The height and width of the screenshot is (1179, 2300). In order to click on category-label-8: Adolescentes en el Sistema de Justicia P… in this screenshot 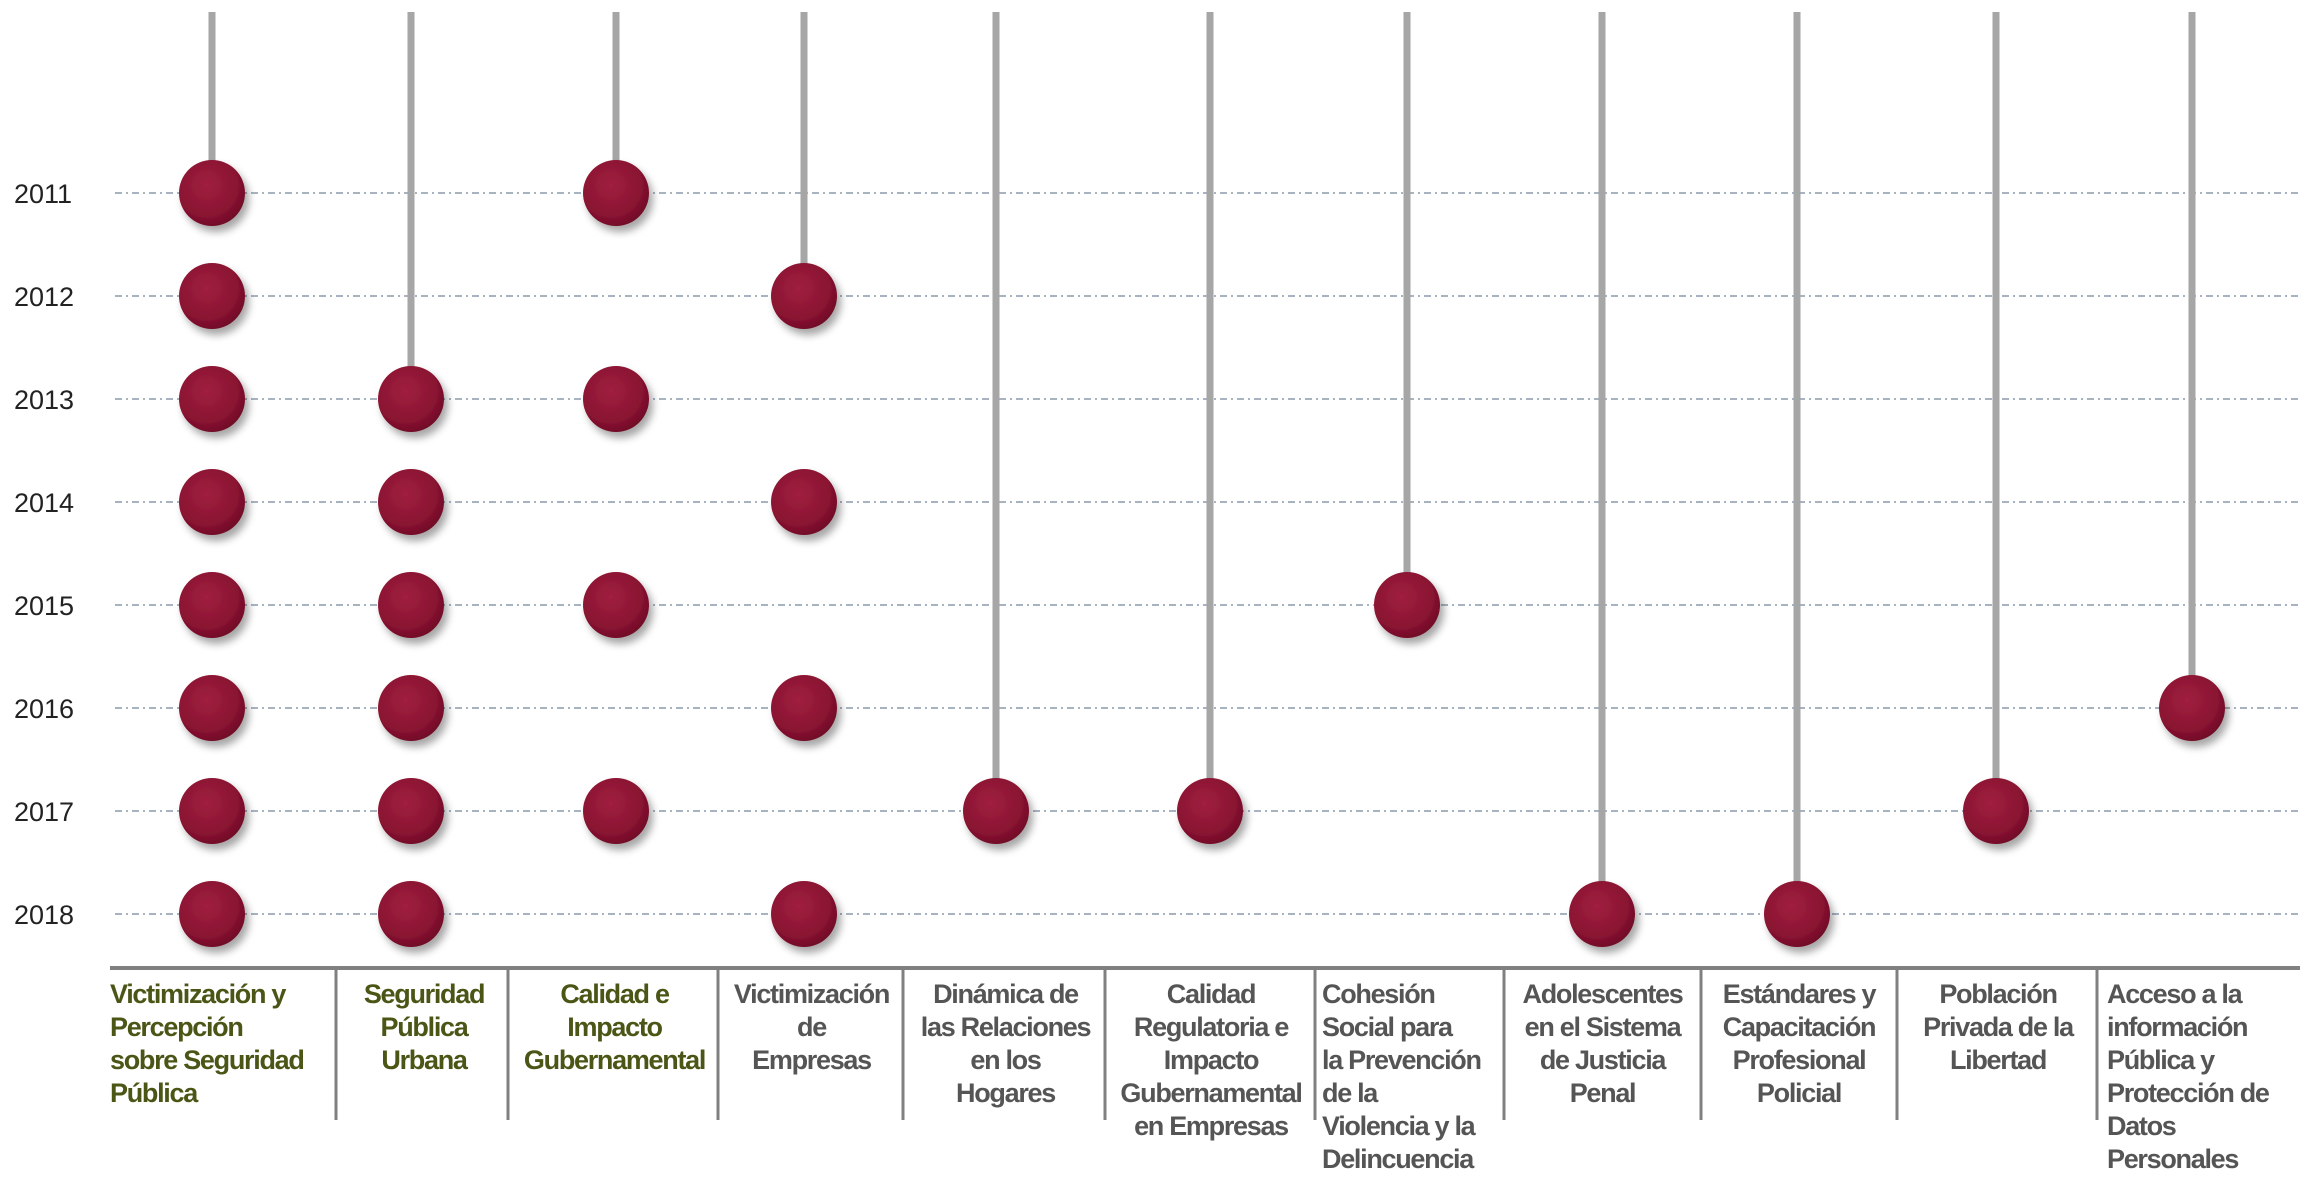, I will do `click(1603, 1043)`.